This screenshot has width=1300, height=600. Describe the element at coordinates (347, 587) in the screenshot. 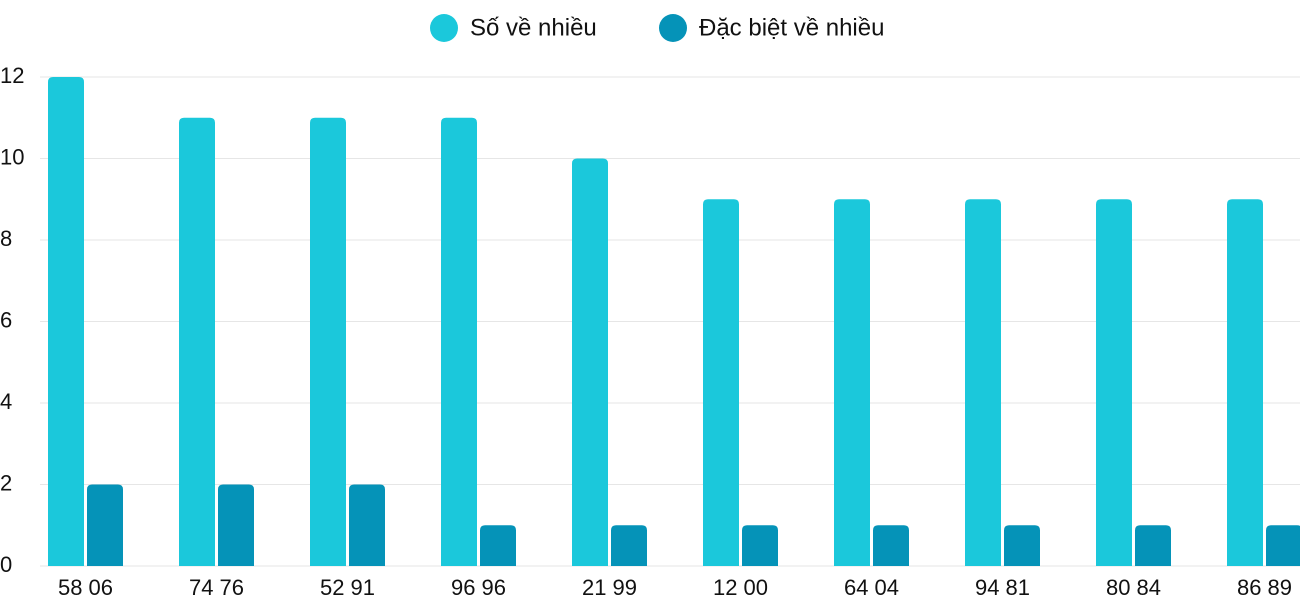

I see `x-tick-label: 52 91` at that location.